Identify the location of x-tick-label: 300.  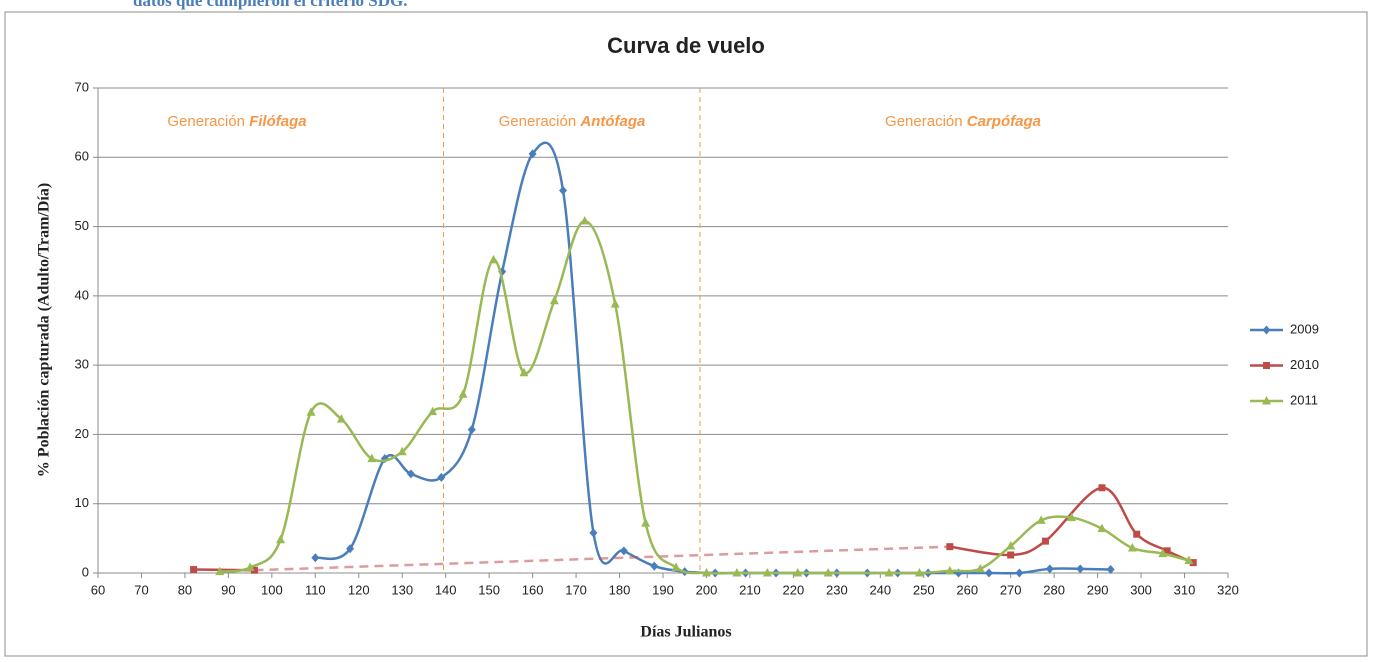
(1141, 589).